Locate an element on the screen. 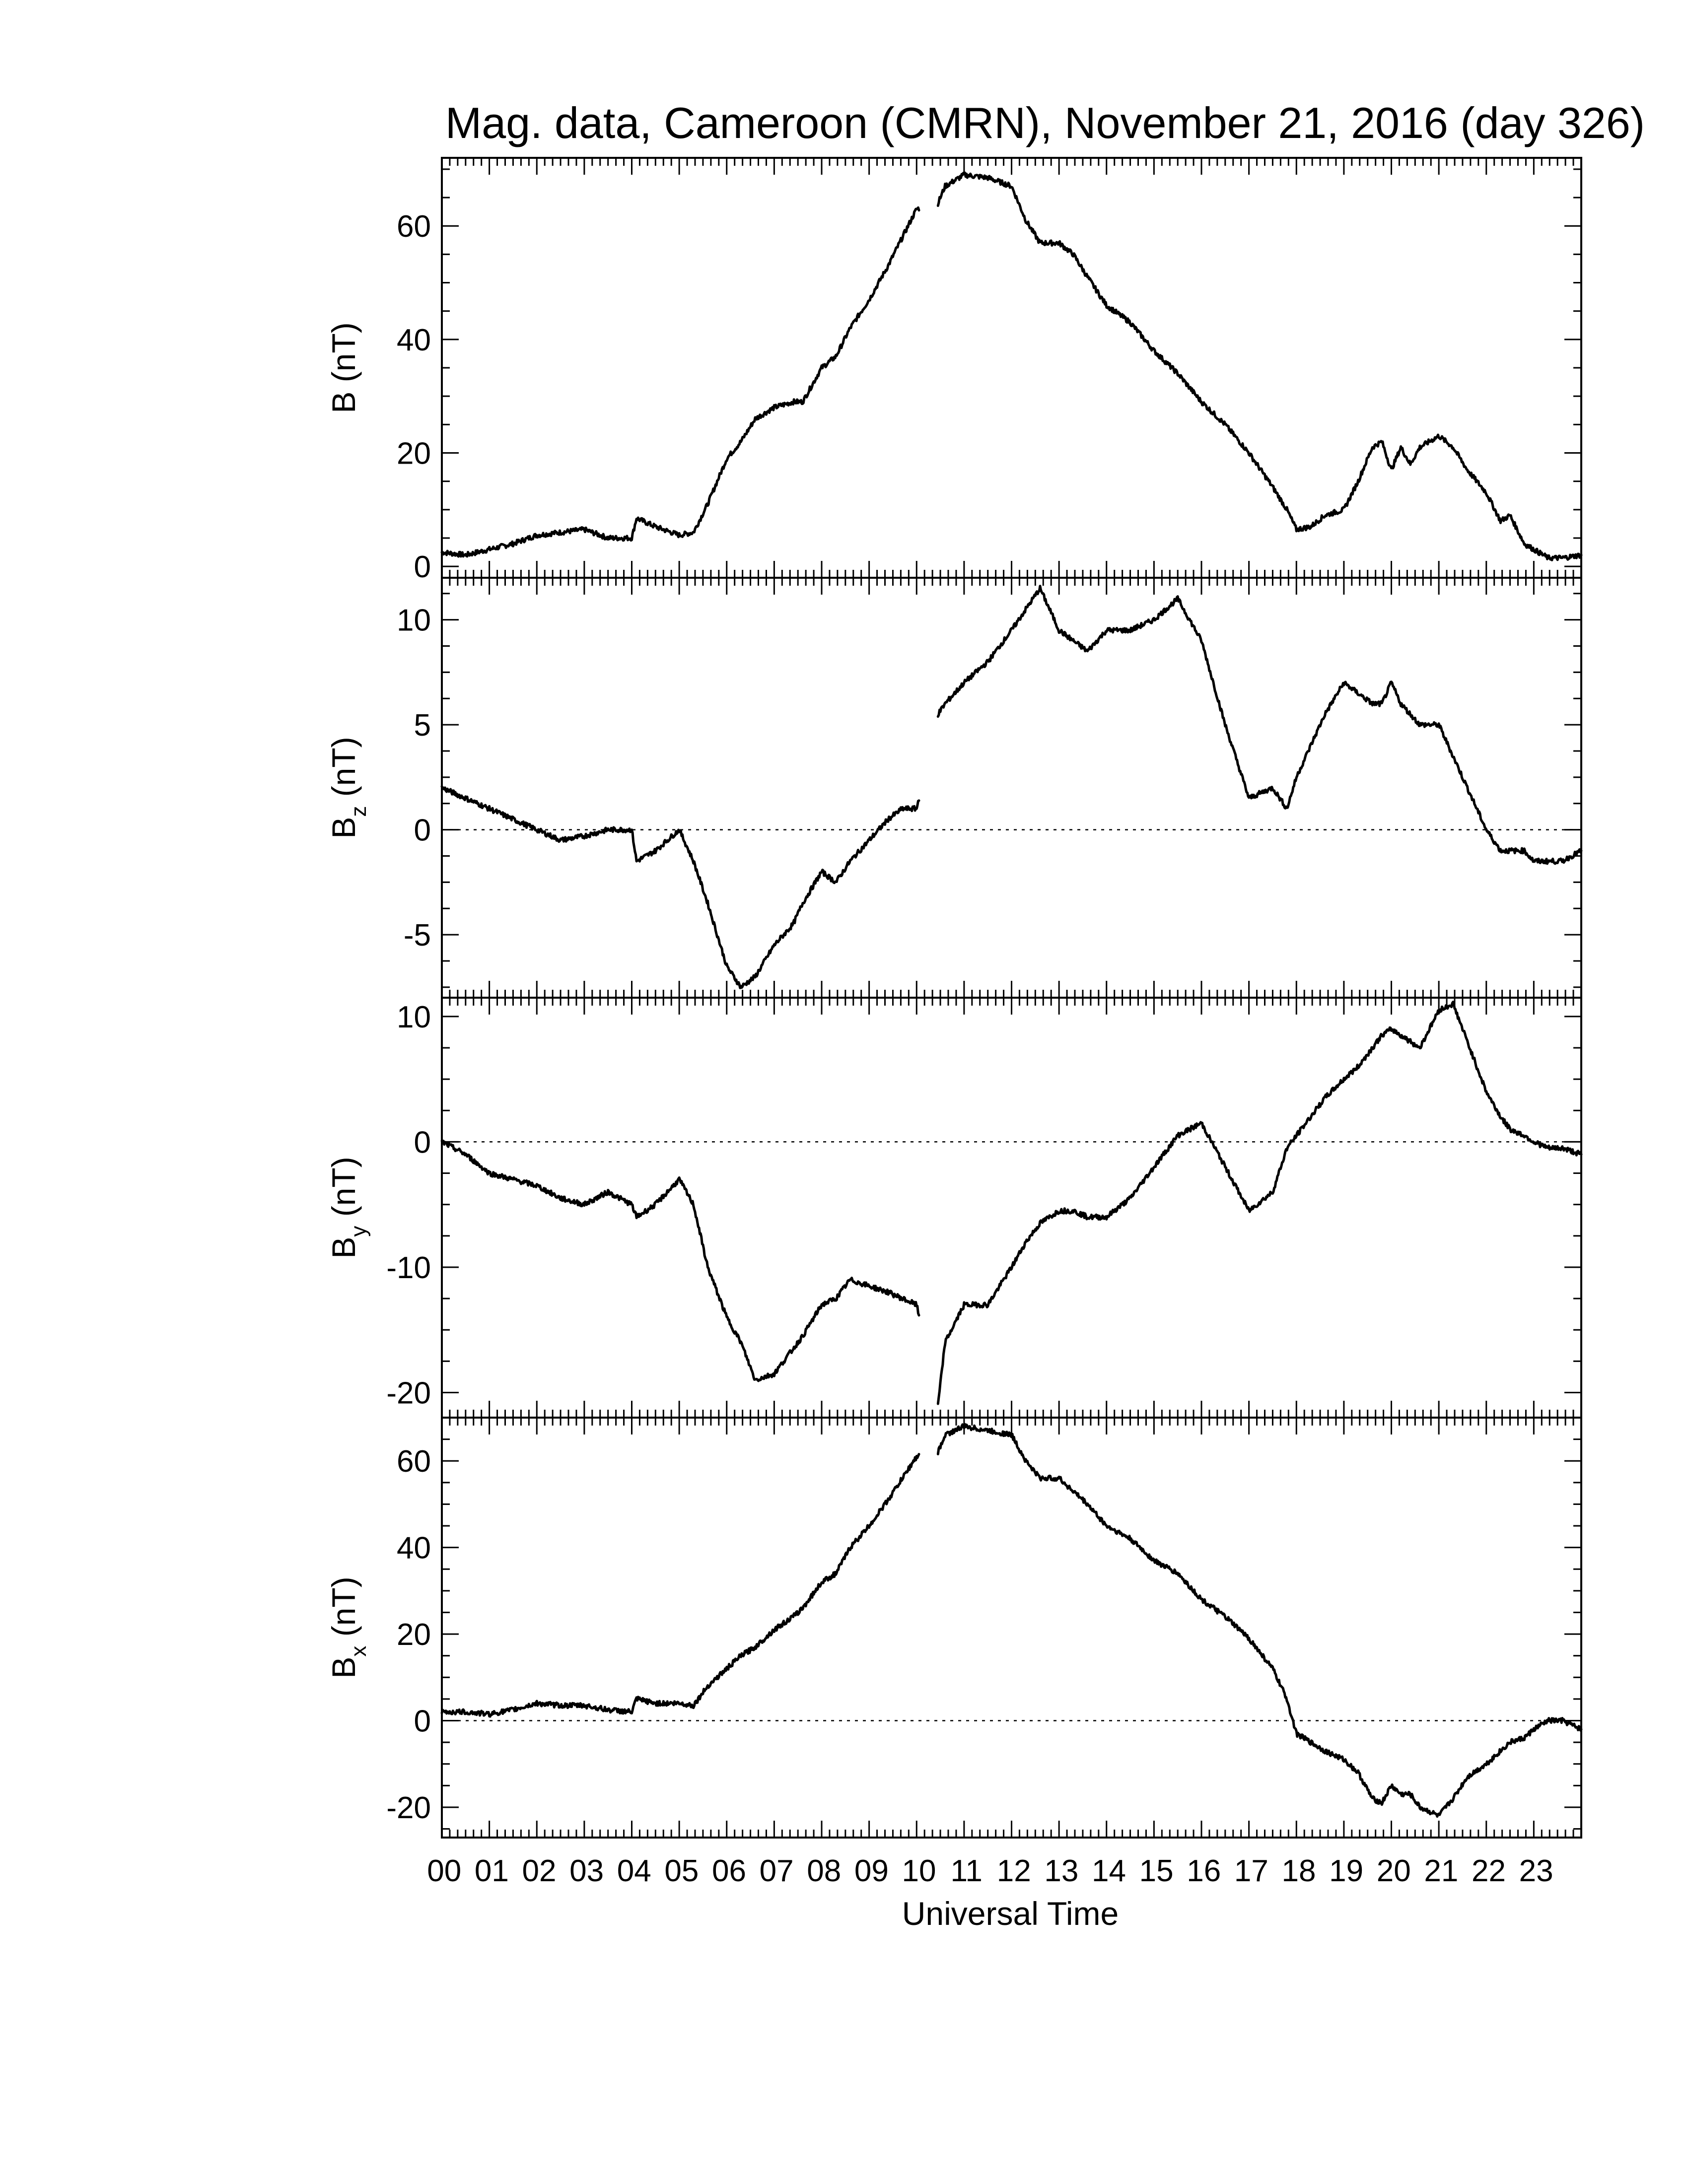 Image resolution: width=1688 pixels, height=2184 pixels. x-tick-label: 08 is located at coordinates (824, 1871).